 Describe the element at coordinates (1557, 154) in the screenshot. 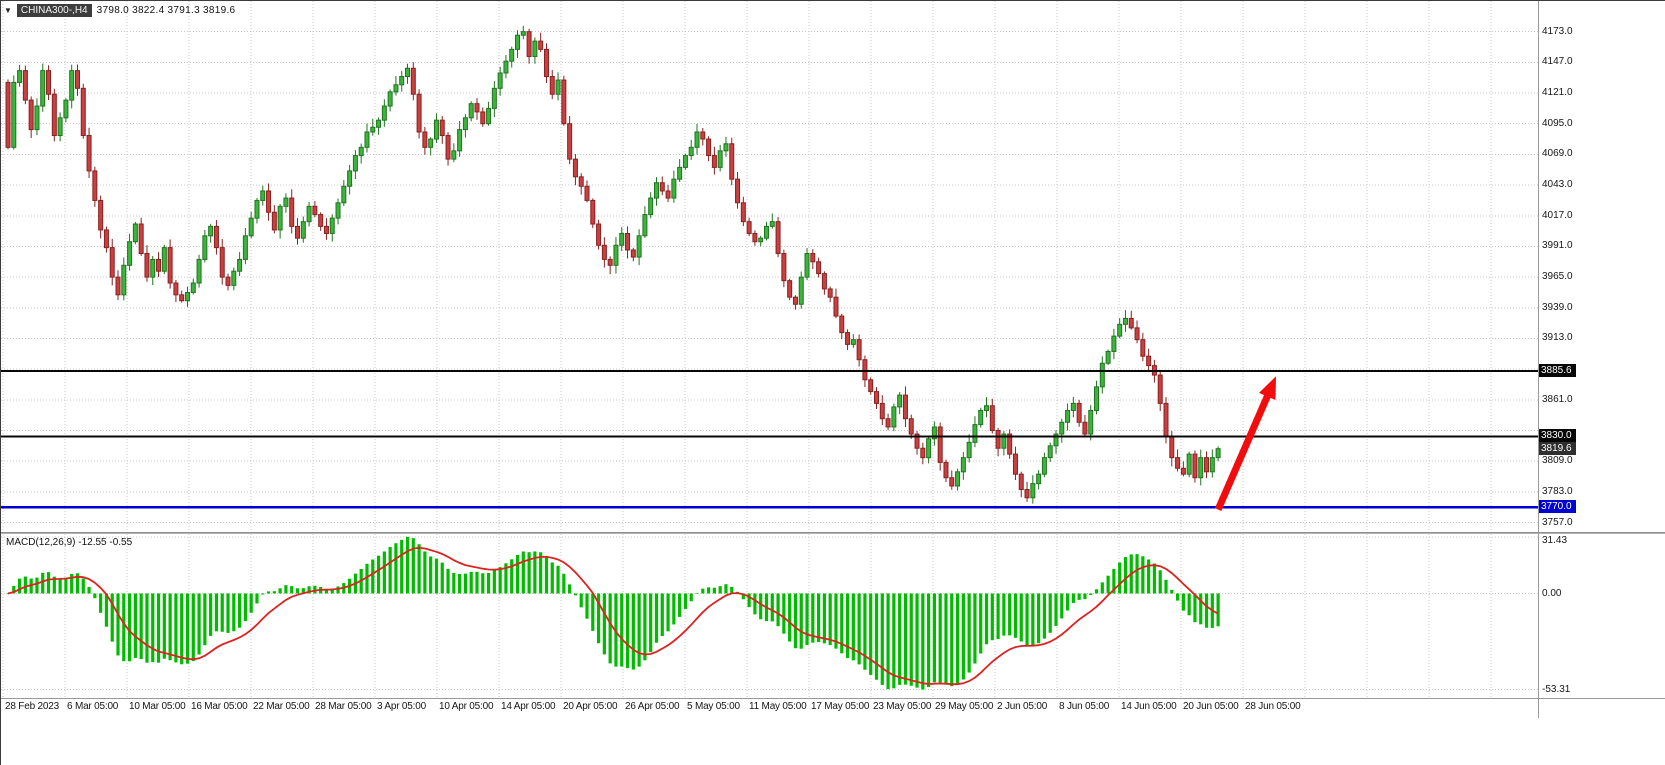

I see `price-tick-label: 4069.0` at that location.